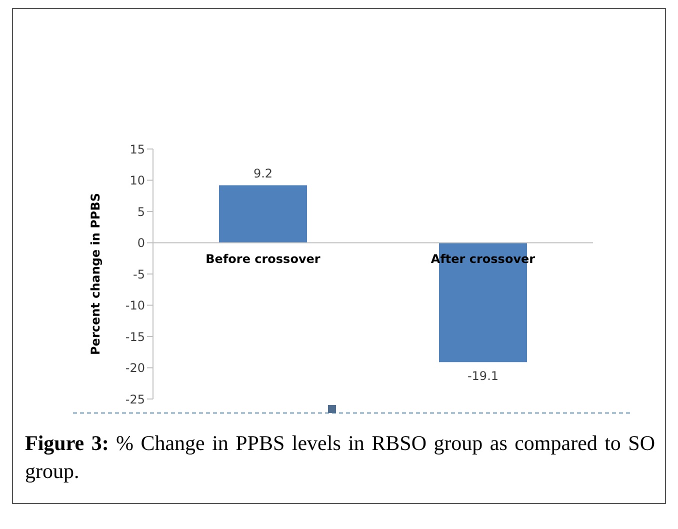  Describe the element at coordinates (135, 368) in the screenshot. I see `y-tick-label: -20` at that location.